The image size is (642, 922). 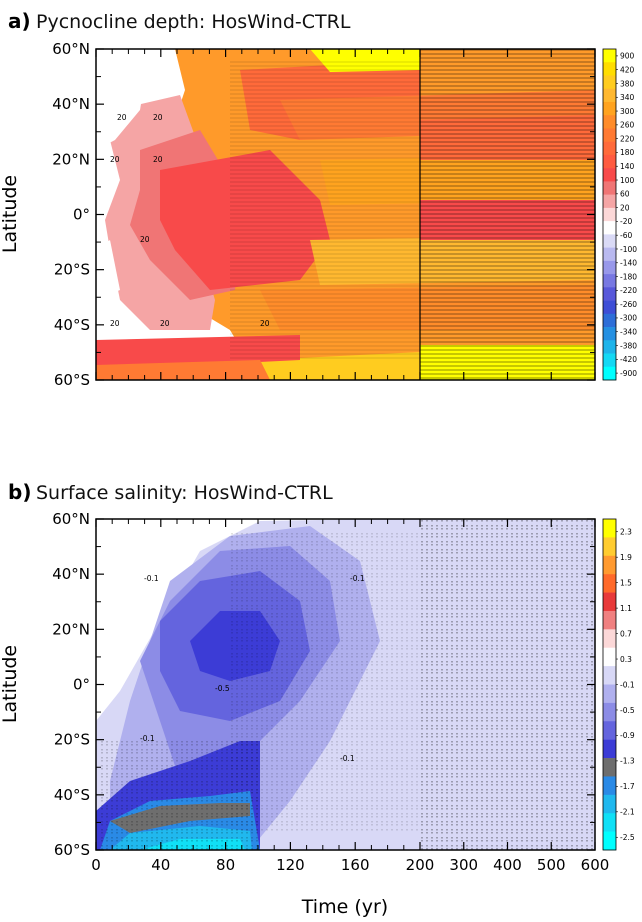 What do you see at coordinates (71, 629) in the screenshot?
I see `y-tick-label: 20°N` at bounding box center [71, 629].